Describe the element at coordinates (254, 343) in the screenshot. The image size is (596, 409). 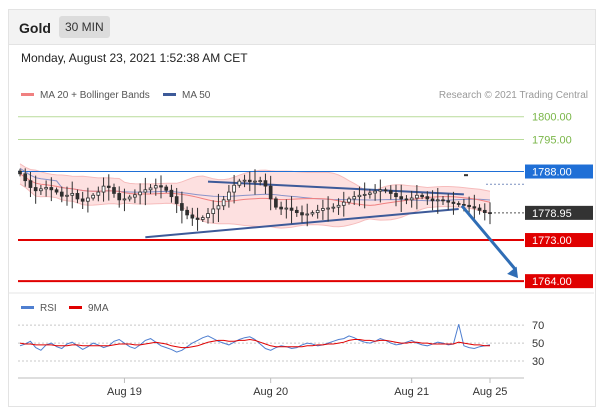
I see `rsi-ma-line` at that location.